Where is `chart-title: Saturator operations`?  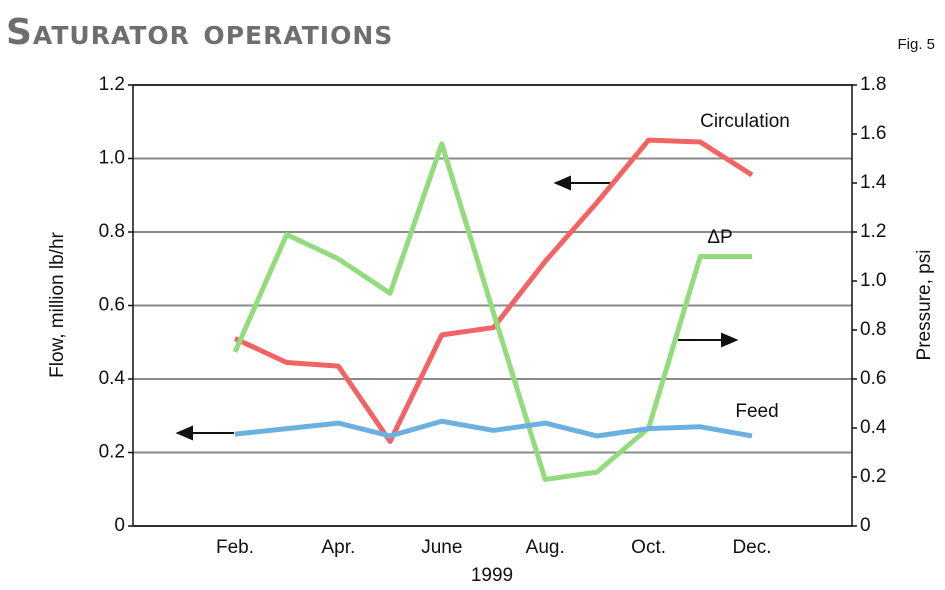 chart-title: Saturator operations is located at coordinates (199, 32).